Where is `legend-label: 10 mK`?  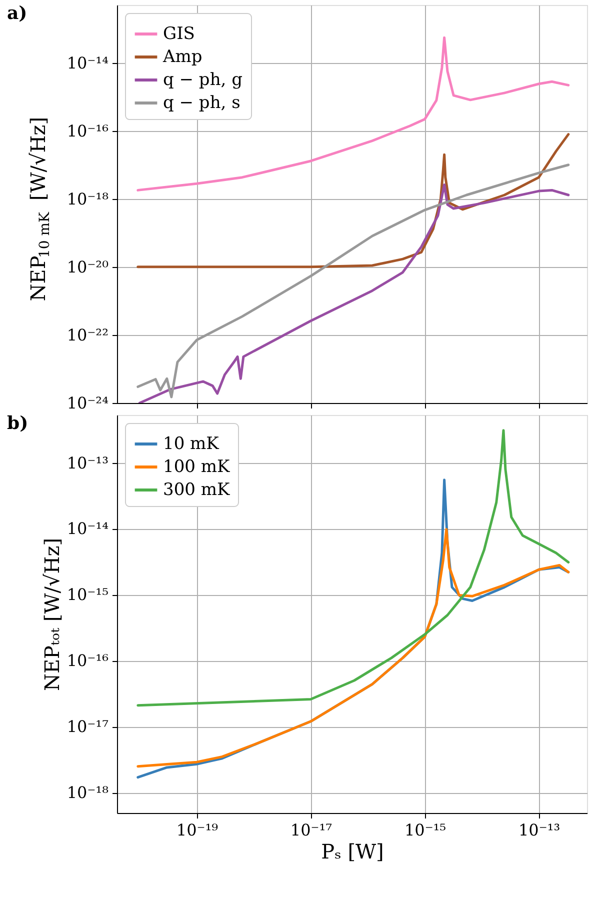
legend-label: 10 mK is located at coordinates (191, 444).